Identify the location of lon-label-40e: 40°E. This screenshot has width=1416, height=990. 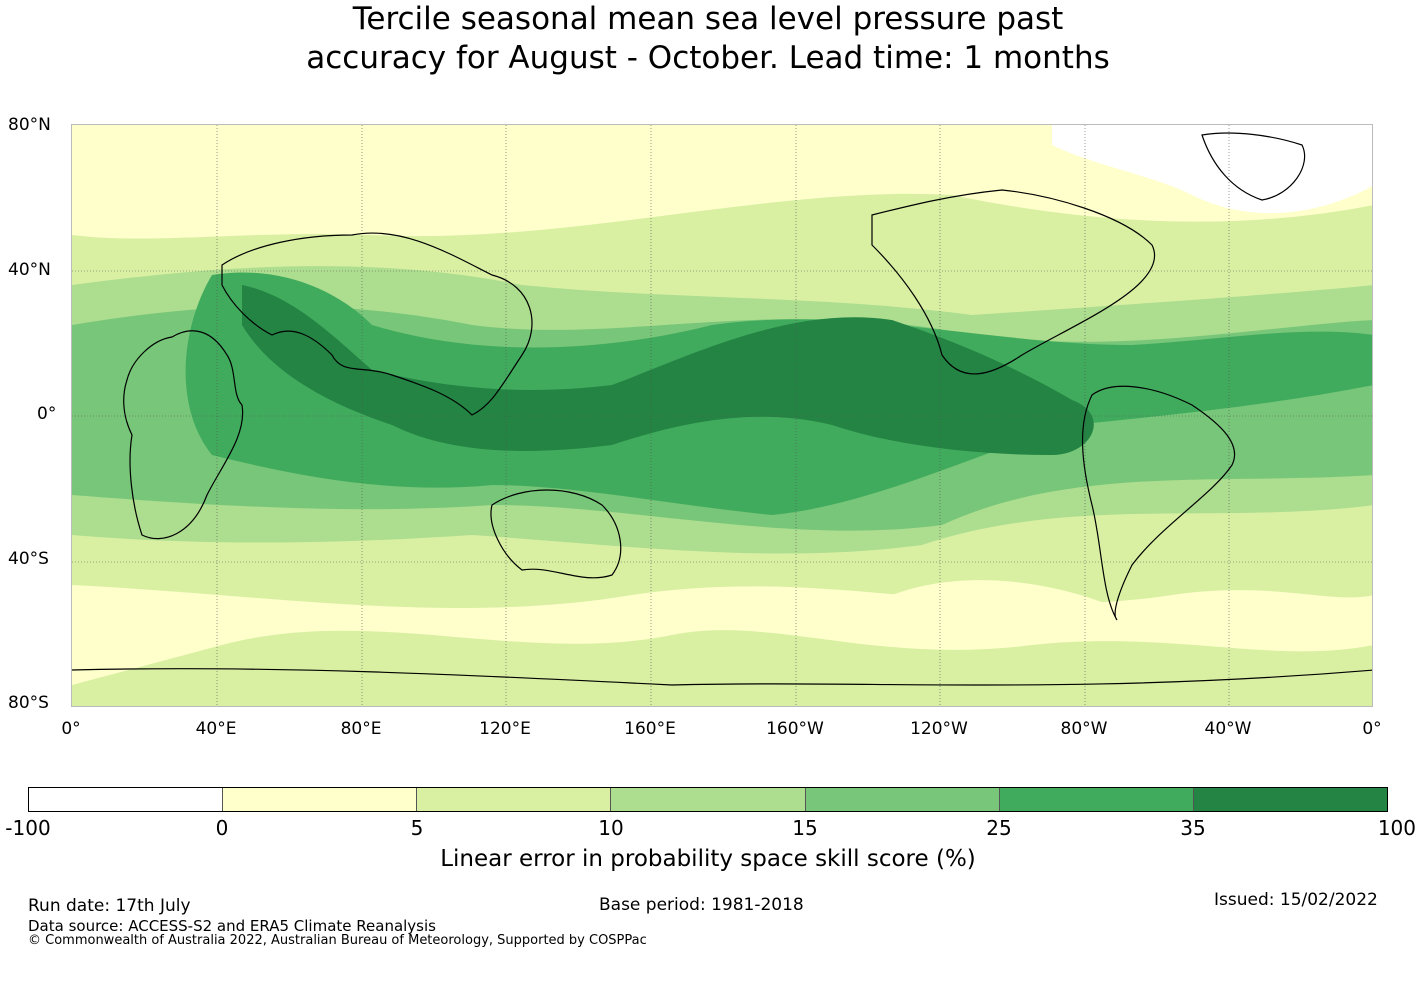
(216, 729).